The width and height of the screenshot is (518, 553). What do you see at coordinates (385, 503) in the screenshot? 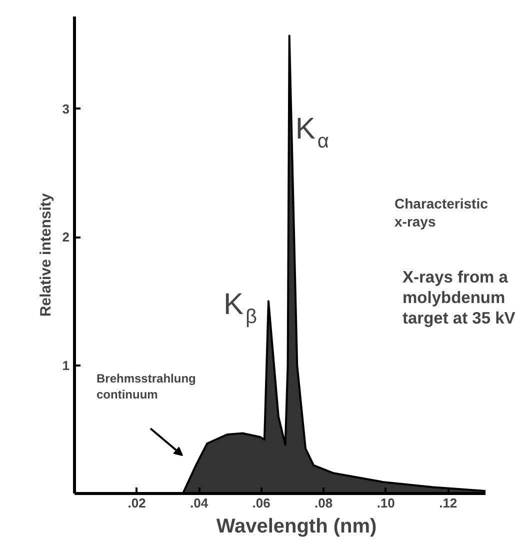
I see `x-tick-label: .10` at bounding box center [385, 503].